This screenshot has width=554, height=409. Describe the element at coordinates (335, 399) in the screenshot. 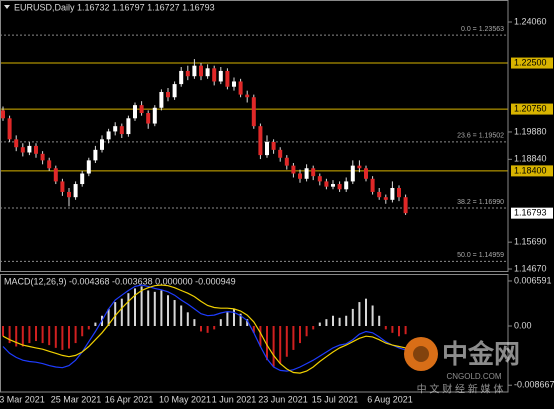

I see `x-tick-label: 15 Jul 2021` at that location.